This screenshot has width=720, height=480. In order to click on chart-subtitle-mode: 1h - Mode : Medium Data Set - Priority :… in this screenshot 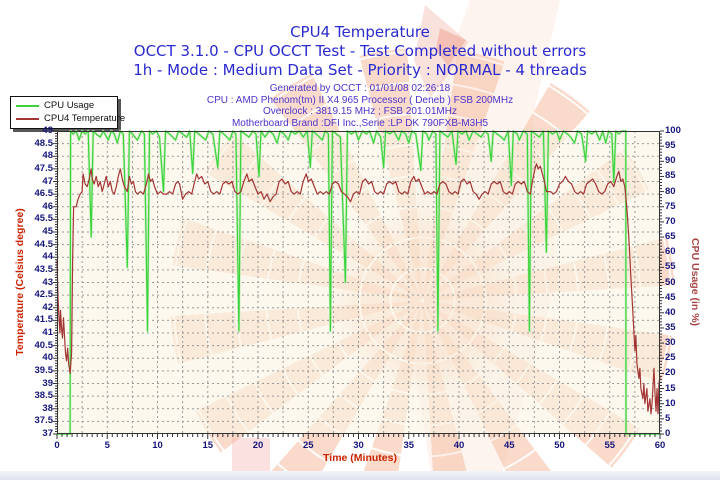, I will do `click(360, 70)`.